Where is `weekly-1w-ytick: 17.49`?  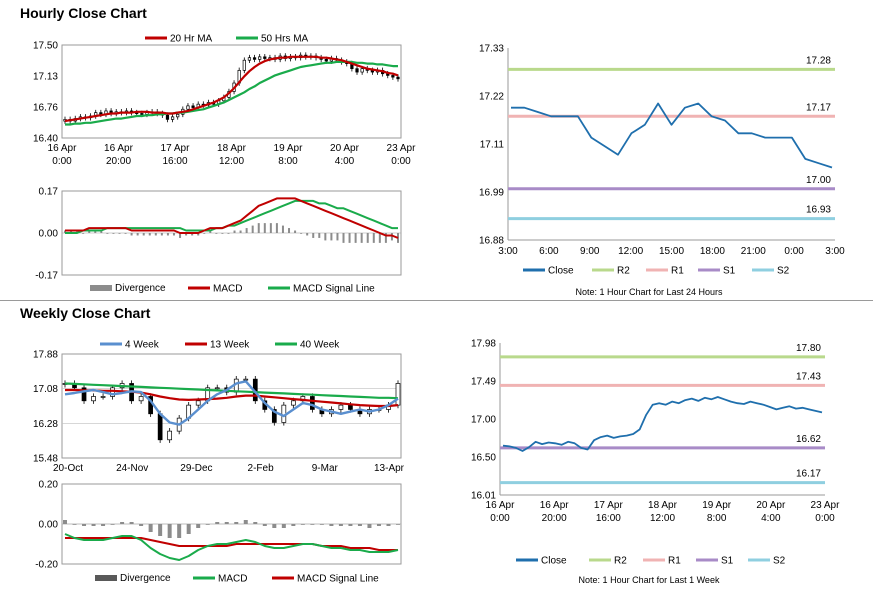 weekly-1w-ytick: 17.49 is located at coordinates (483, 382).